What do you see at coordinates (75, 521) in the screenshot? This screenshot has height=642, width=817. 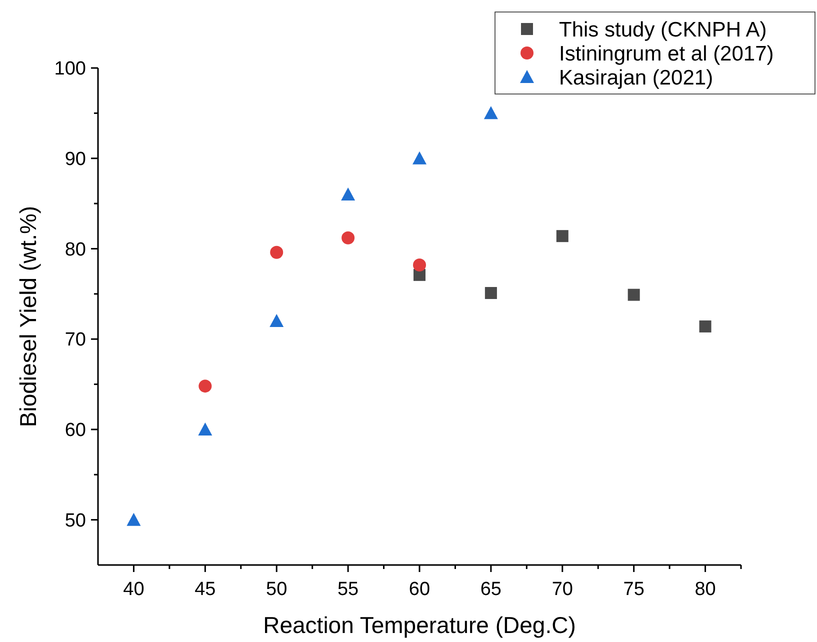 I see `y-tick-label: 50` at bounding box center [75, 521].